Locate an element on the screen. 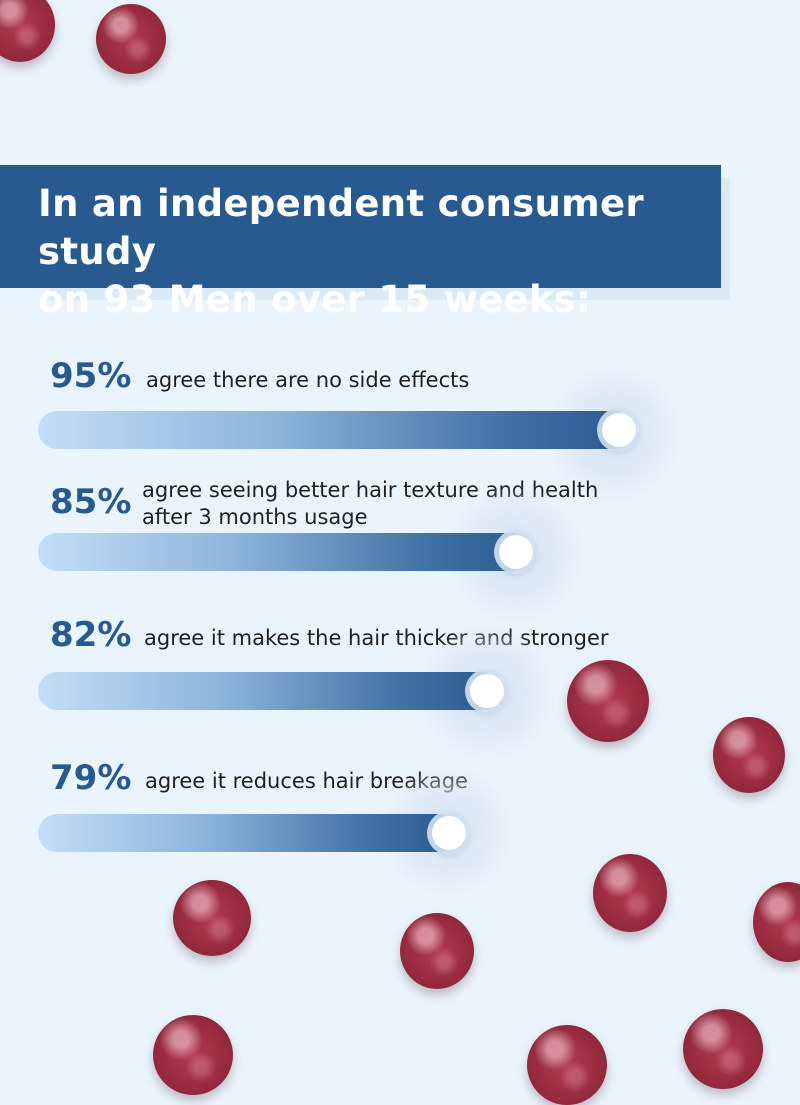  banner-title-line2: on 93 Men over 15 weeks: is located at coordinates (315, 299).